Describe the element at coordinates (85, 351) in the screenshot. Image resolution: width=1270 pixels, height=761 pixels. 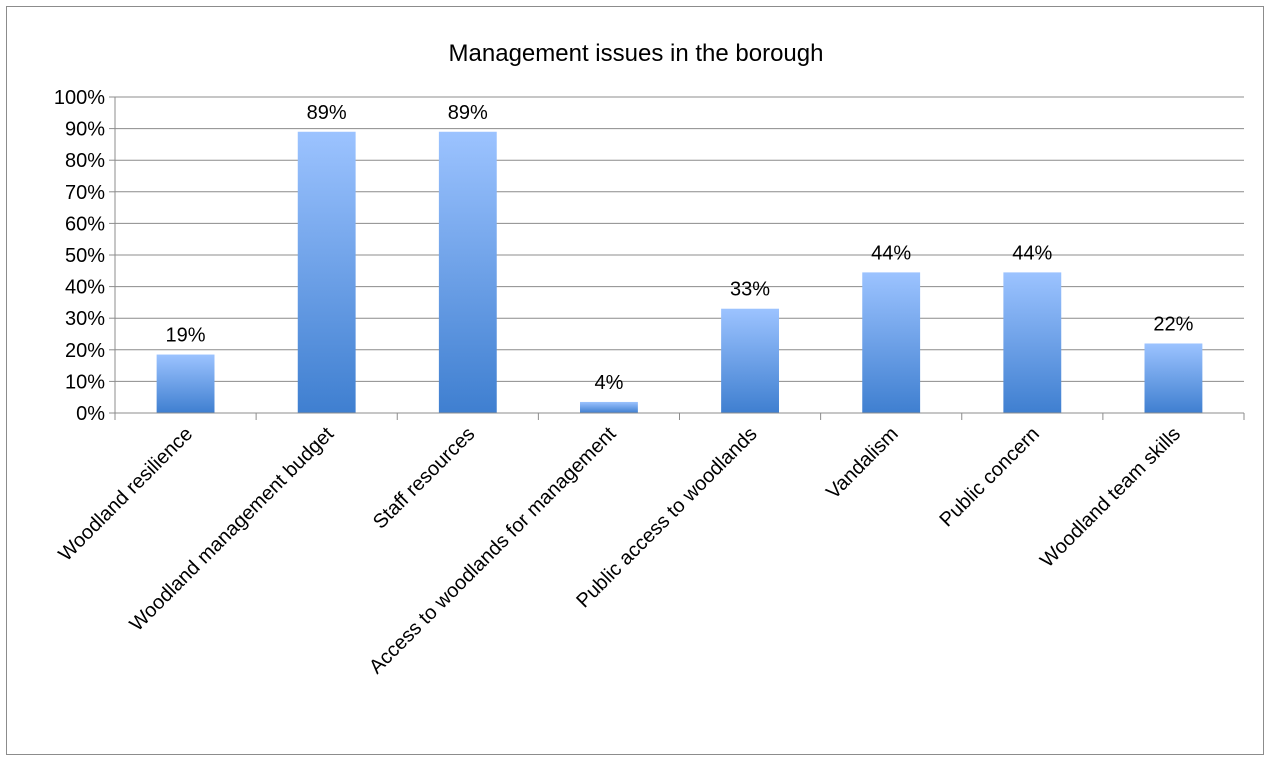
I see `y-tick-label: 20%` at that location.